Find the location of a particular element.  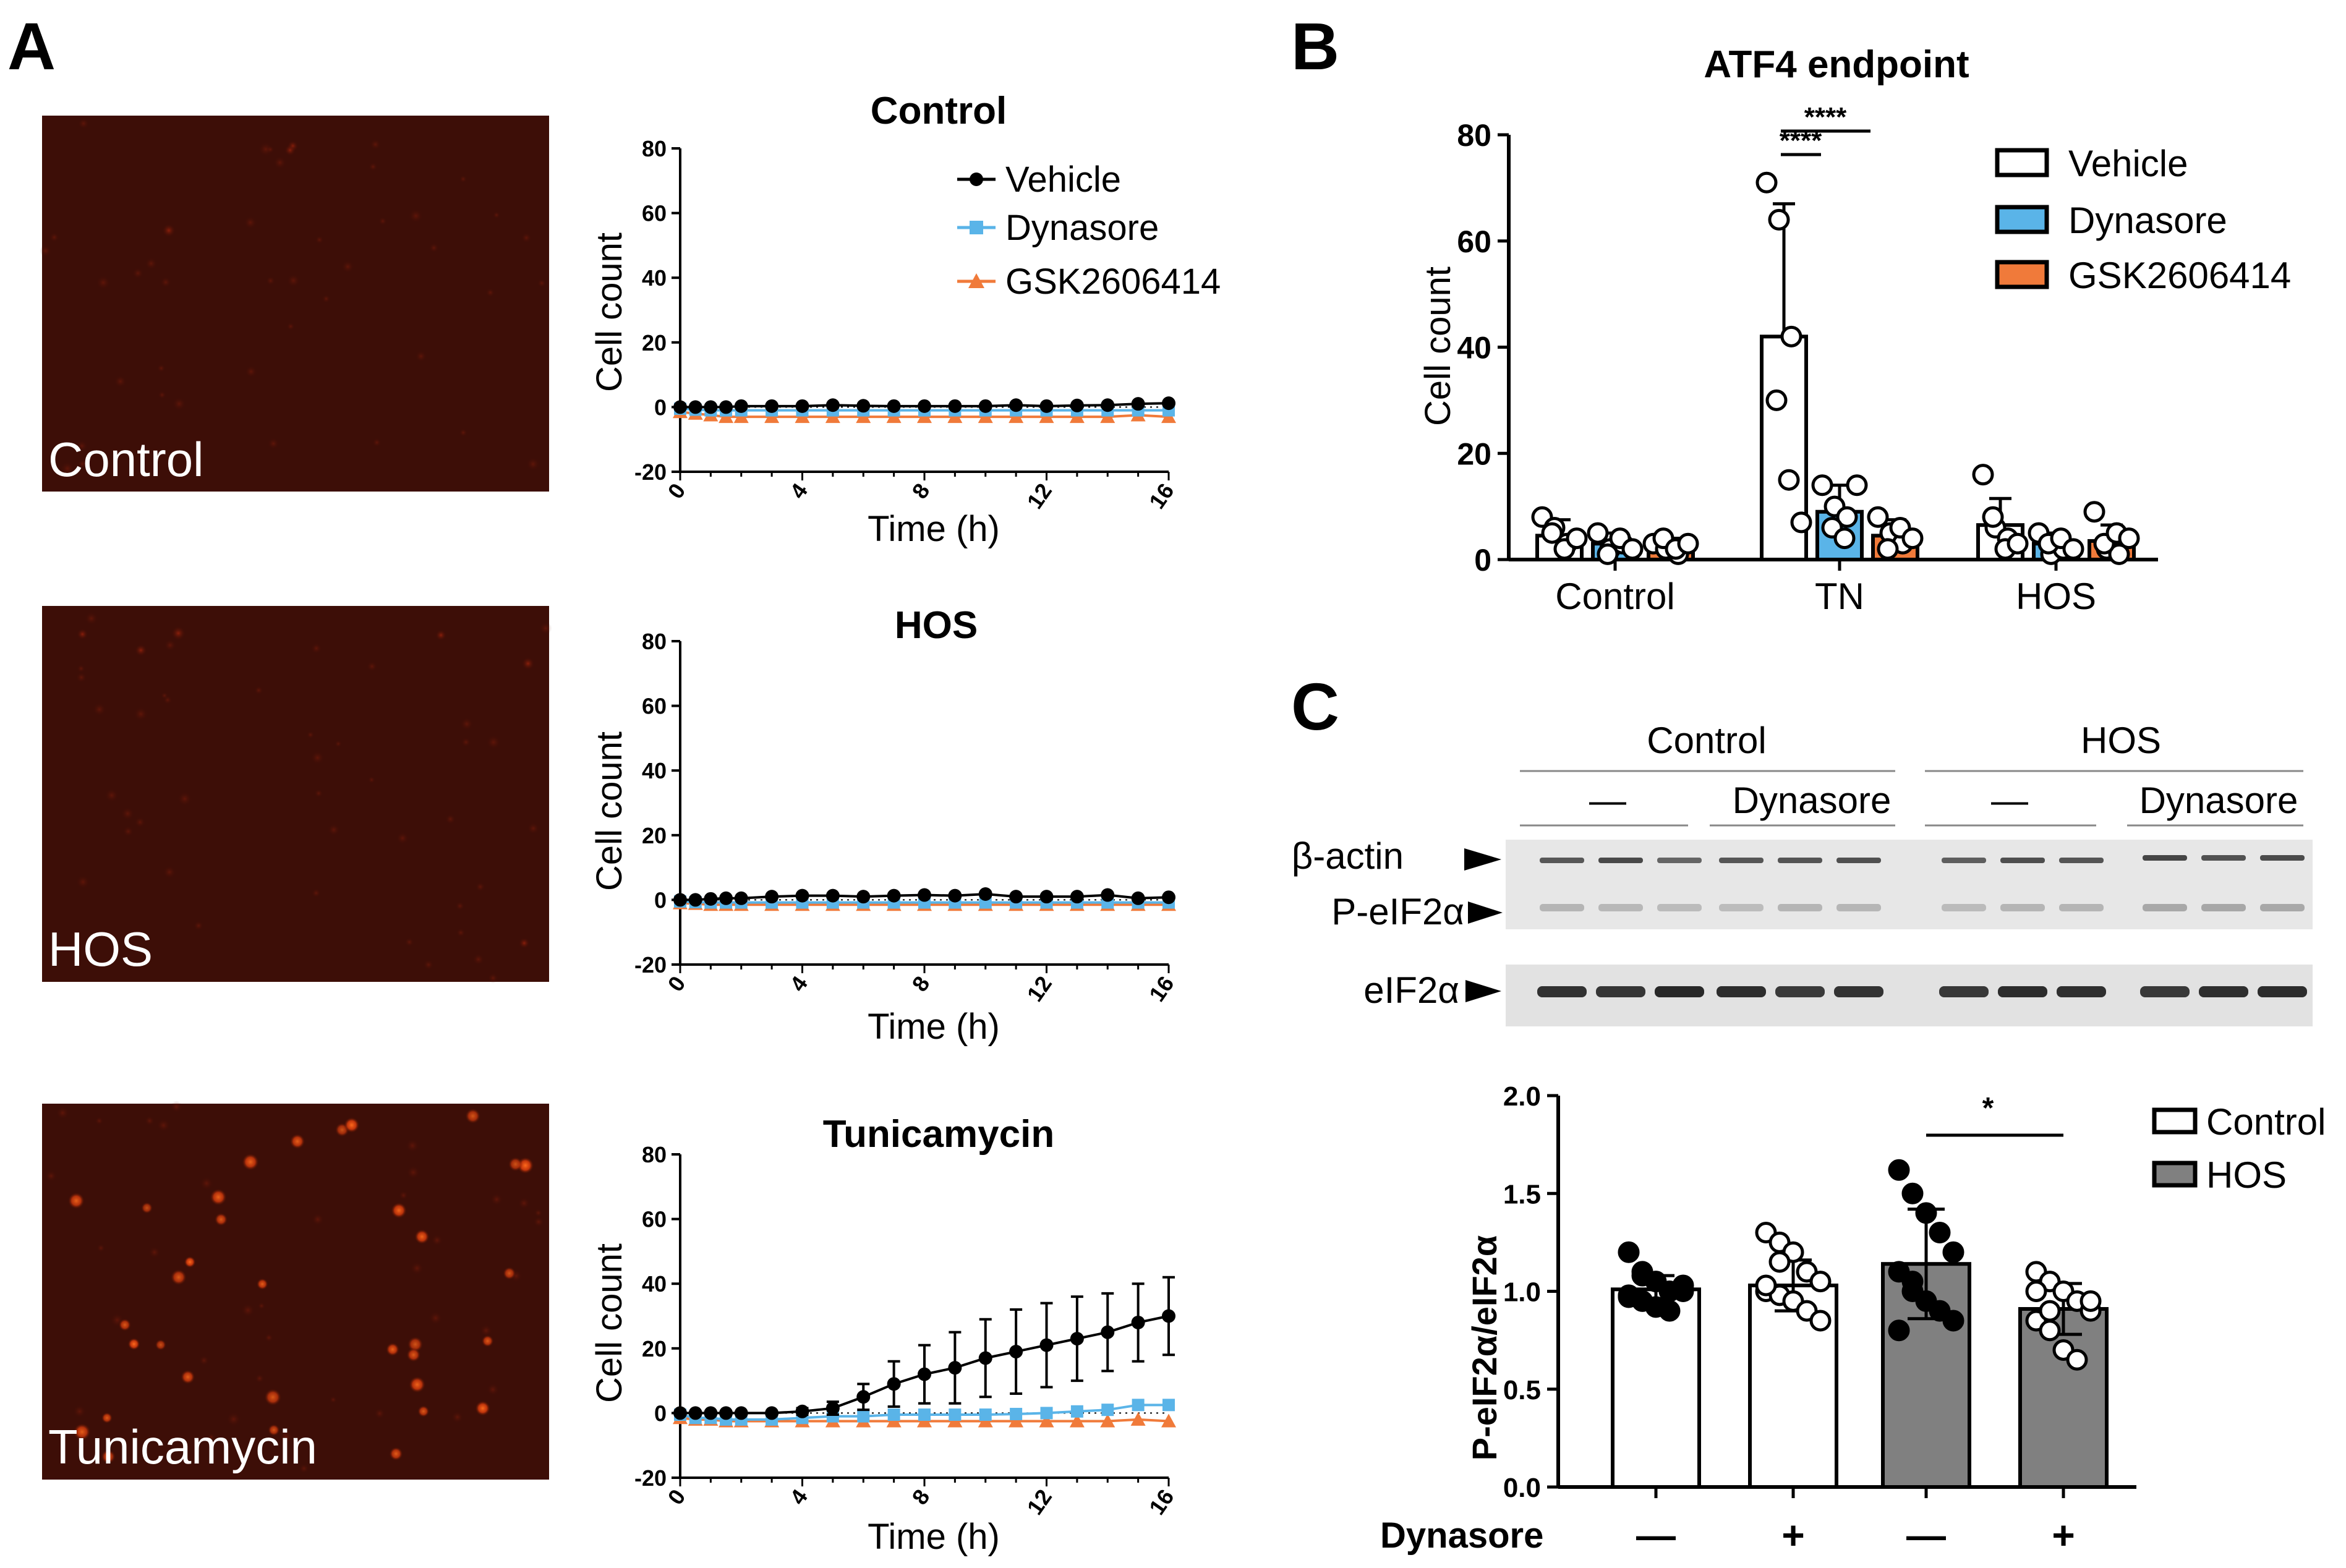

x-tick-label: 8 is located at coordinates (920, 1497).